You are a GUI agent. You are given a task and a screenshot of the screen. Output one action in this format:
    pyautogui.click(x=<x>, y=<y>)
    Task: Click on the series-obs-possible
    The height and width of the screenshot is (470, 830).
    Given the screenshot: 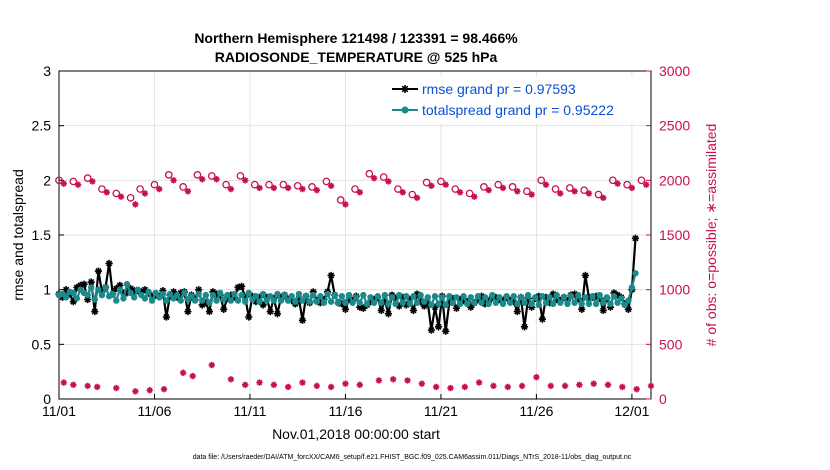 What is the action you would take?
    pyautogui.click(x=350, y=186)
    